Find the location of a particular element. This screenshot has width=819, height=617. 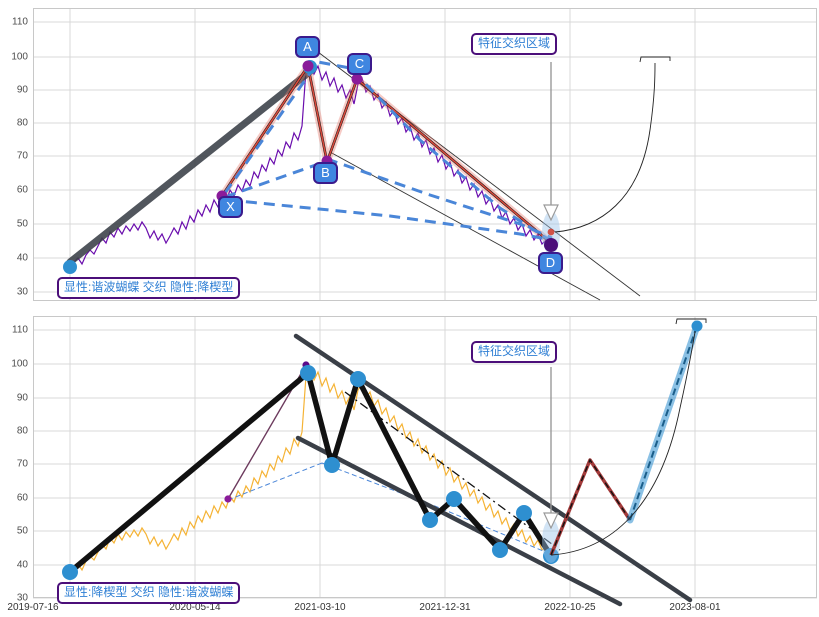

svg-text: 2022-10-25 is located at coordinates (570, 607).